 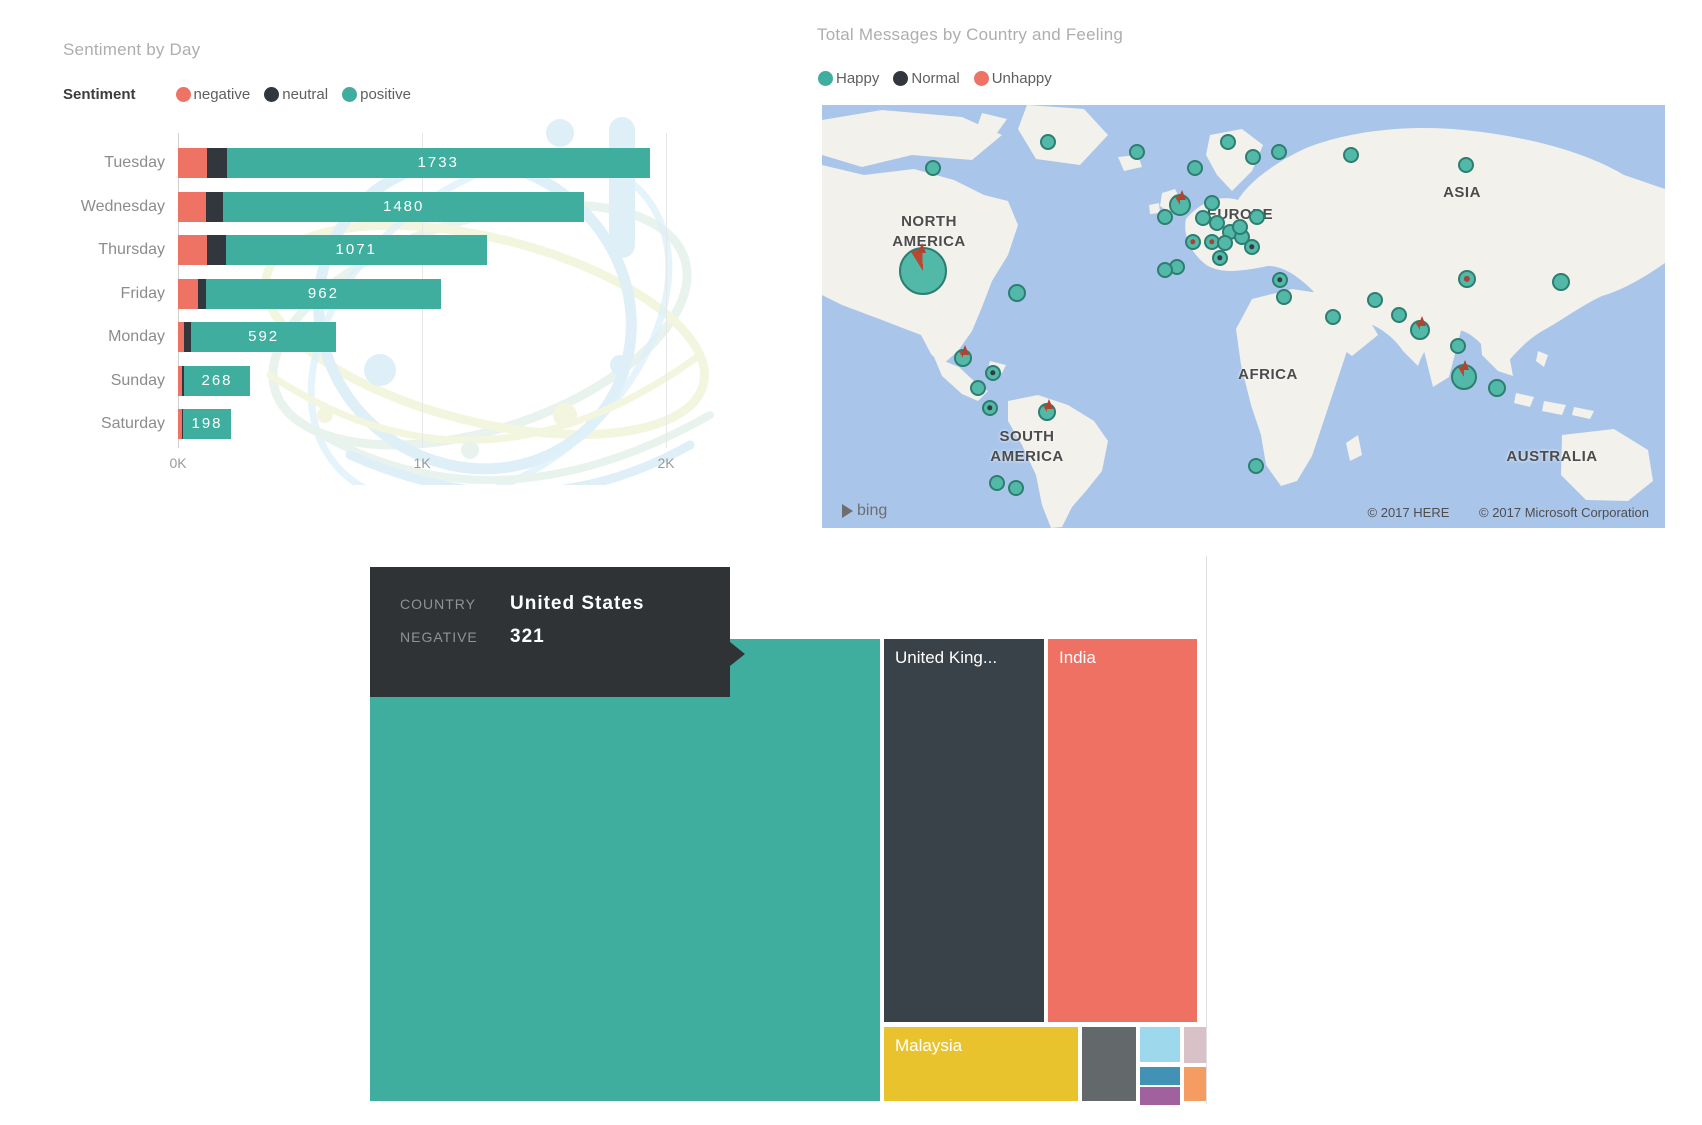 I want to click on map-legend-dot-unhappy, so click(x=981, y=78).